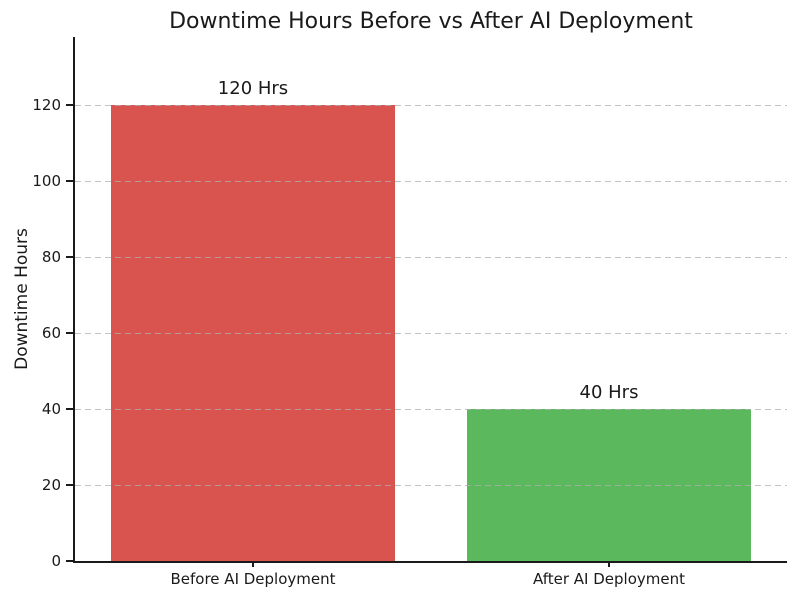  Describe the element at coordinates (56, 561) in the screenshot. I see `y-tick-label-0: 0` at that location.